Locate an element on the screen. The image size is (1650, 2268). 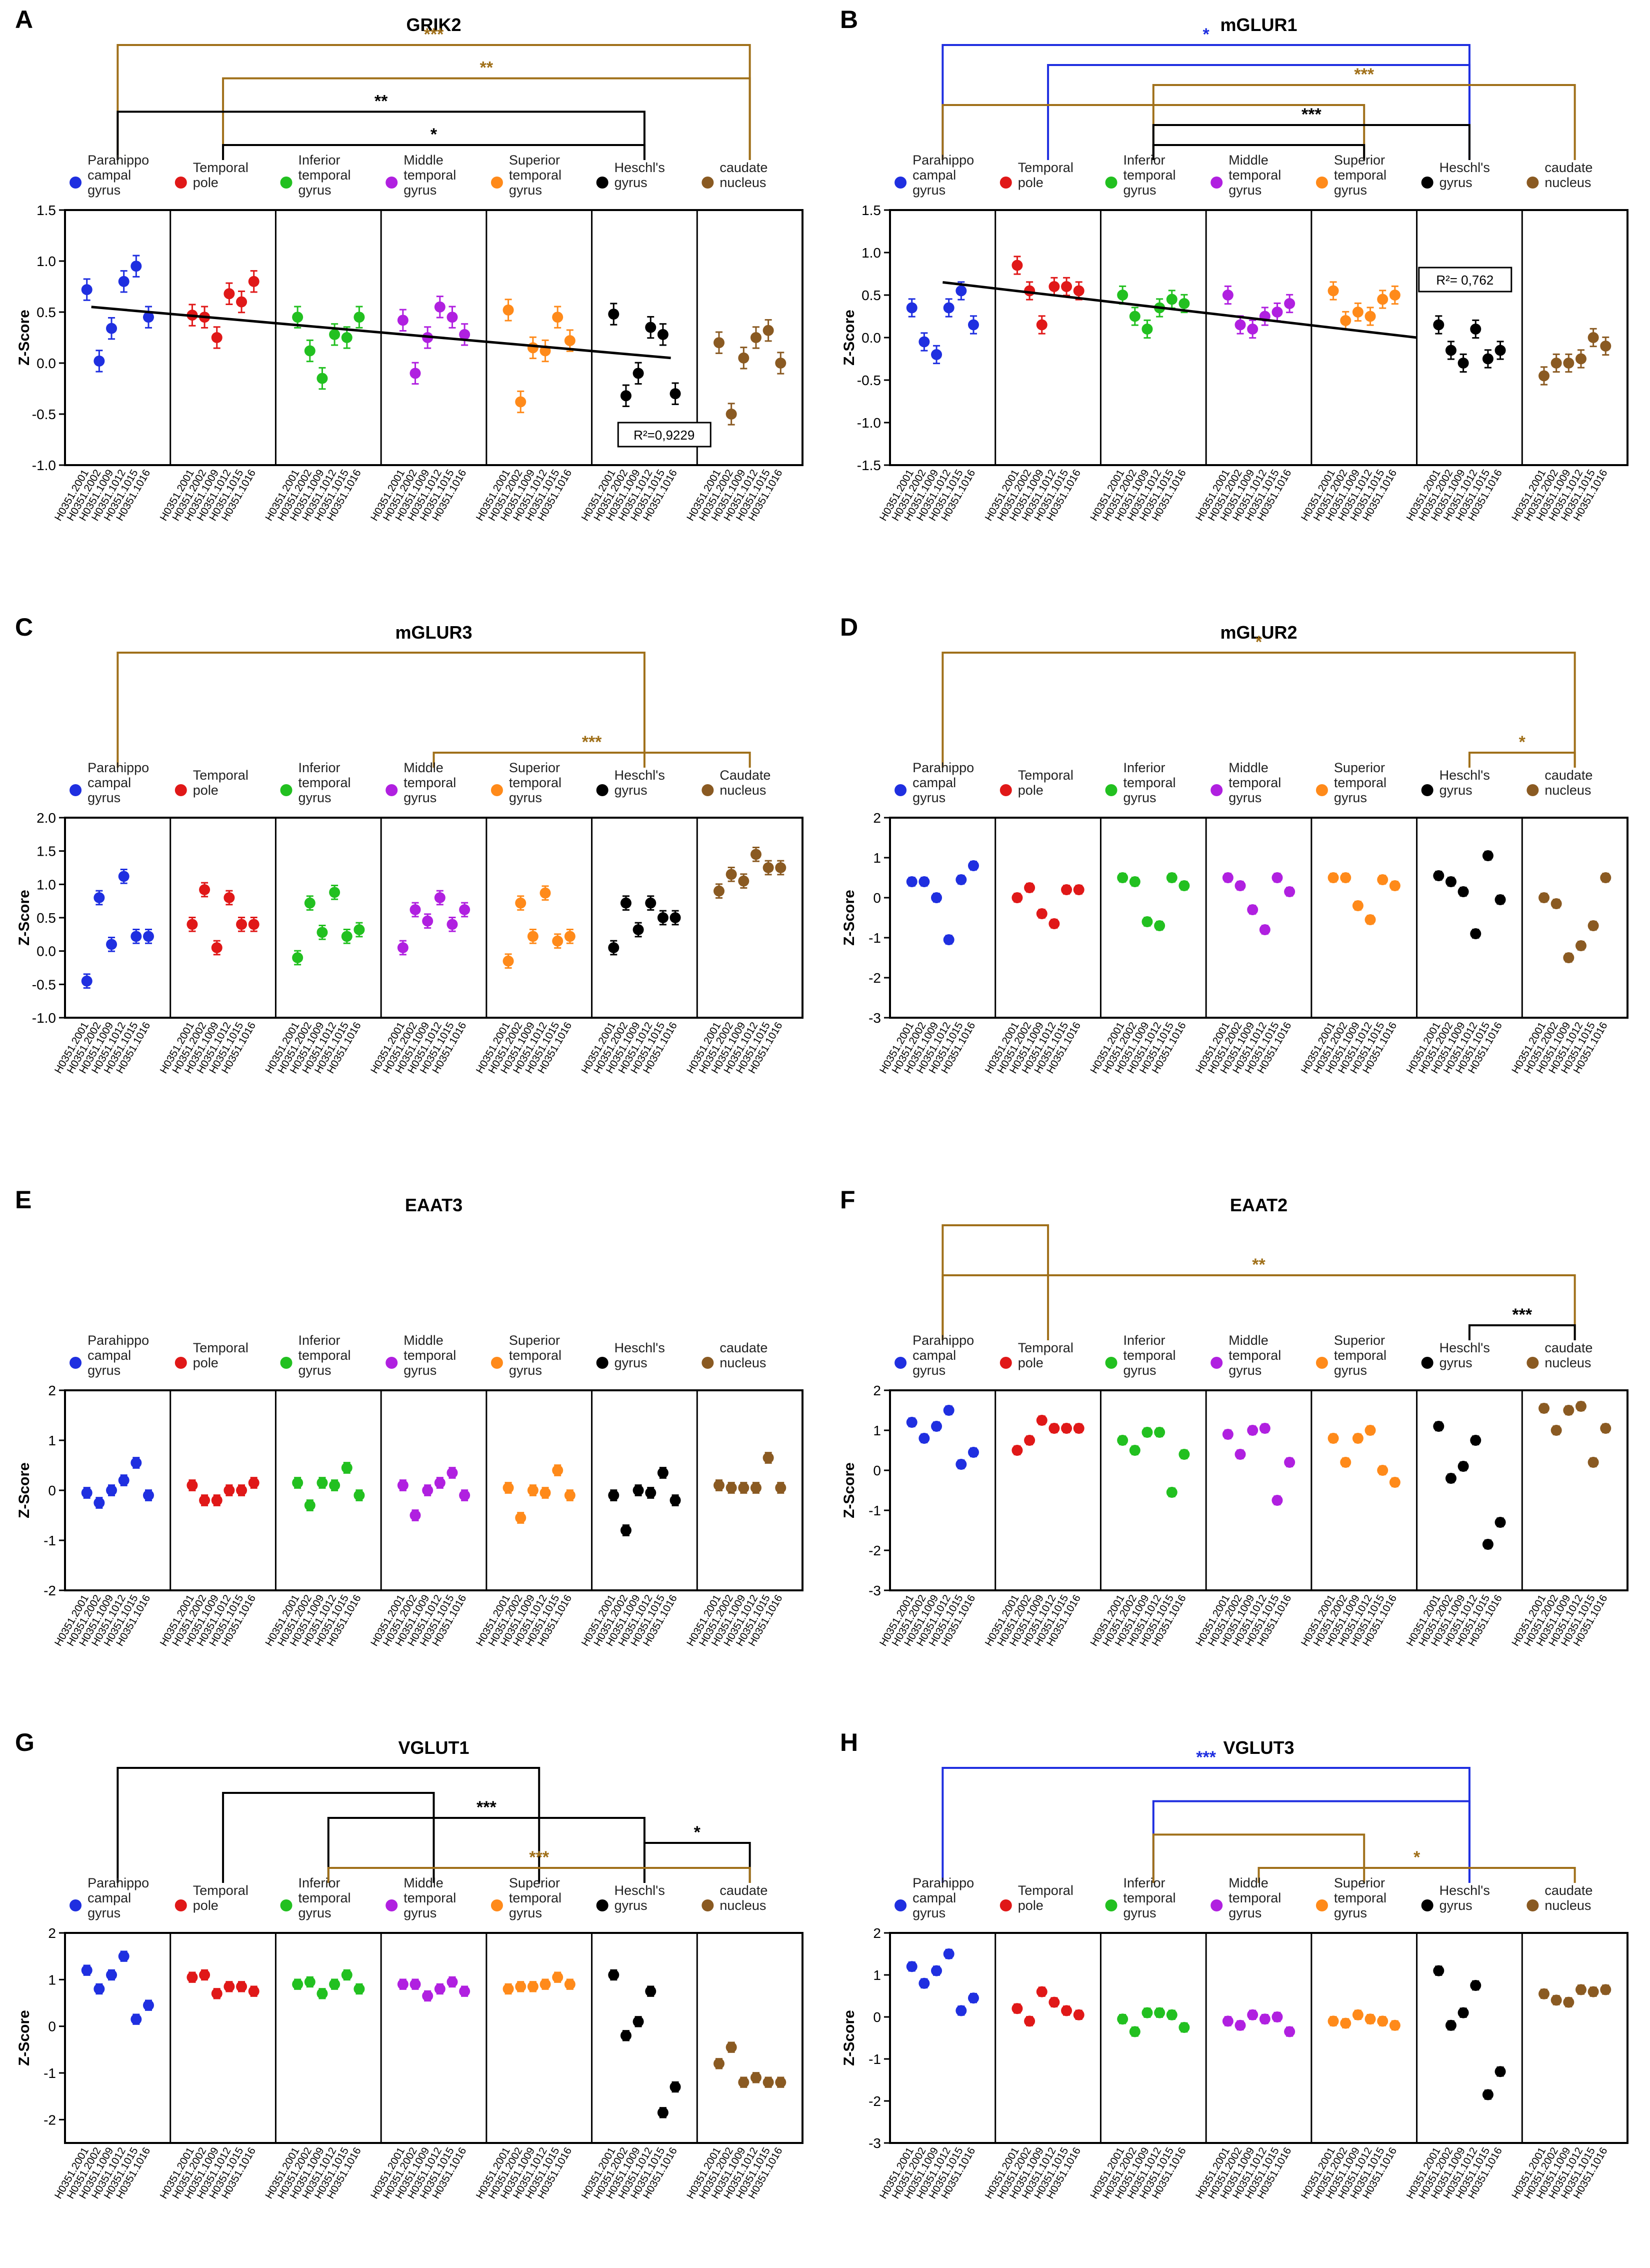
legend-item: caudate nucleus is located at coordinates (1559, 783).